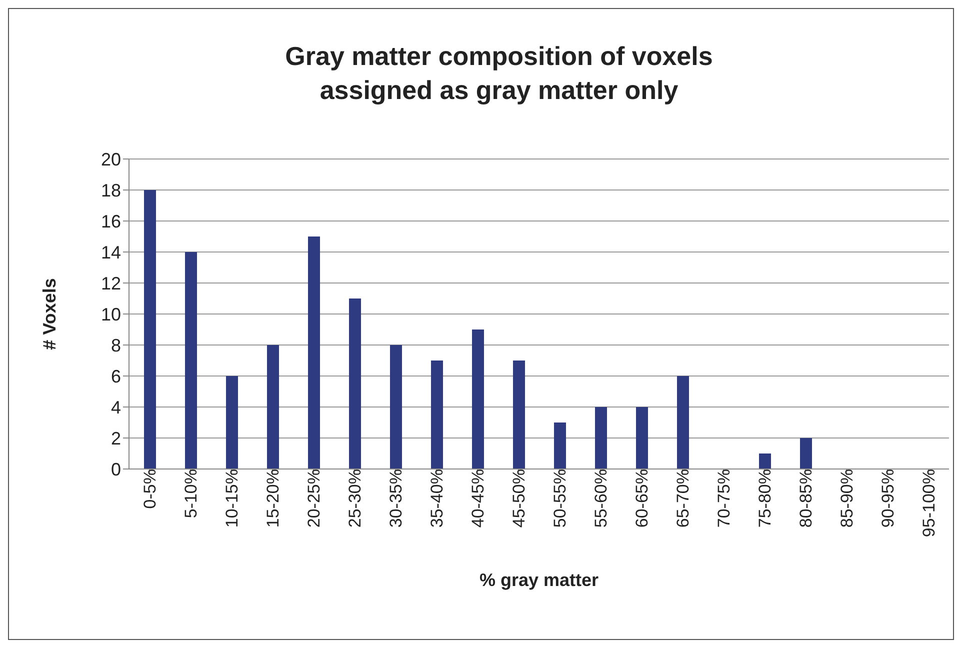  I want to click on y-tick-label: 8, so click(115, 345).